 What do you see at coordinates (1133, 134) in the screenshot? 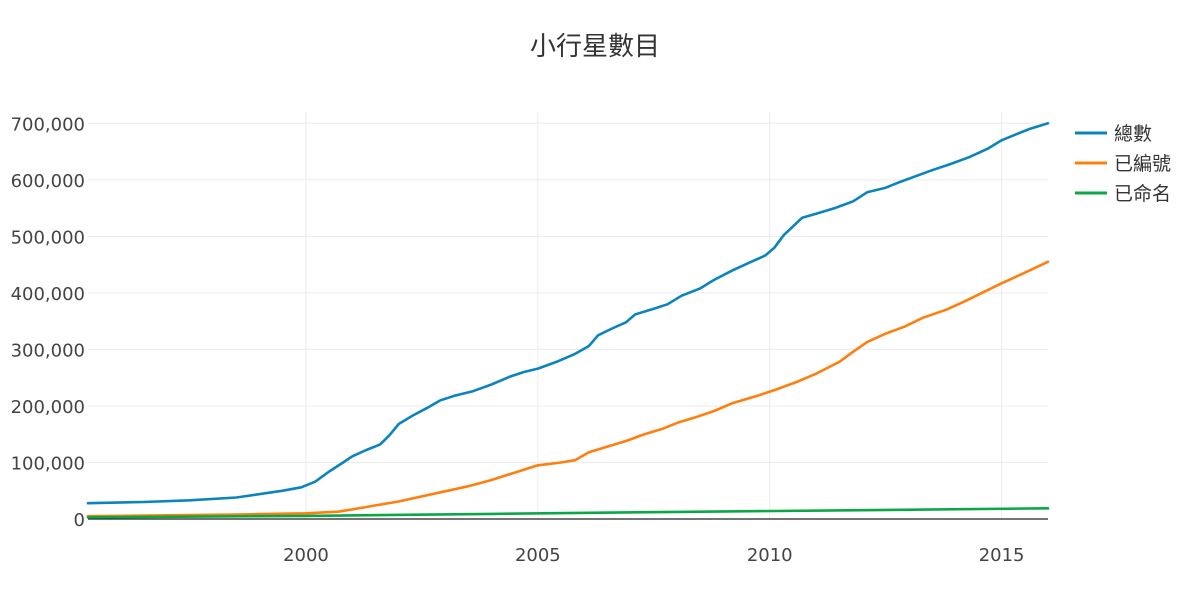
I see `legend-label: 總數` at bounding box center [1133, 134].